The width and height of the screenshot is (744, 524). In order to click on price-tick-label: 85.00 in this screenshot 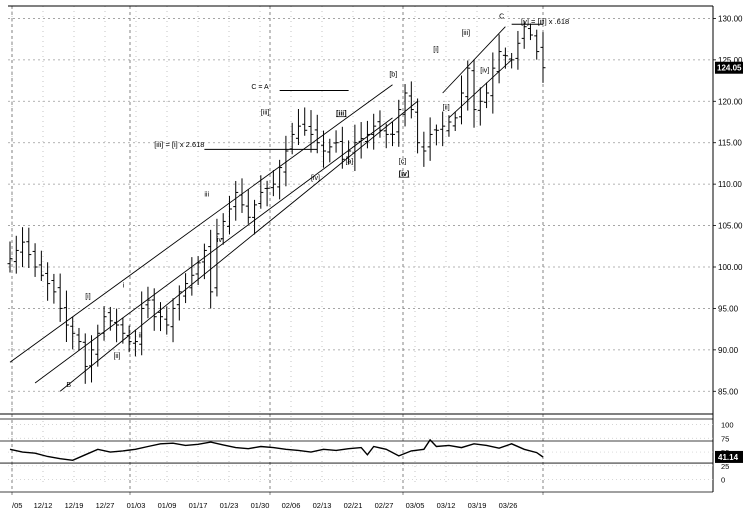, I will do `click(728, 391)`.